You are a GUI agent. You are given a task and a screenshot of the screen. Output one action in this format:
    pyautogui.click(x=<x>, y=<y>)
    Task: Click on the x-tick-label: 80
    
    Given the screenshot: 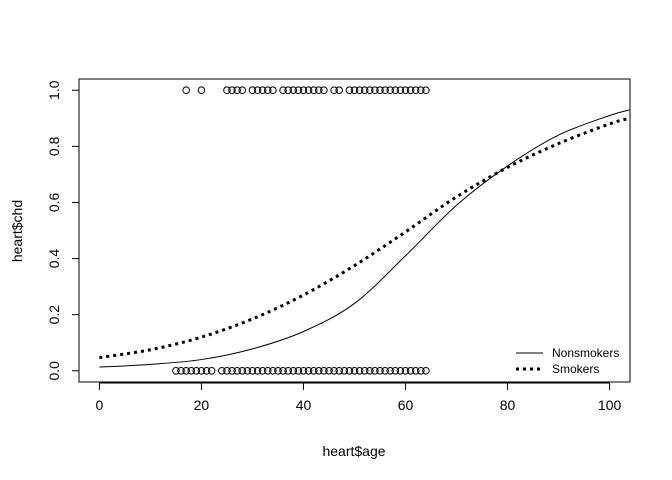 What is the action you would take?
    pyautogui.click(x=508, y=405)
    